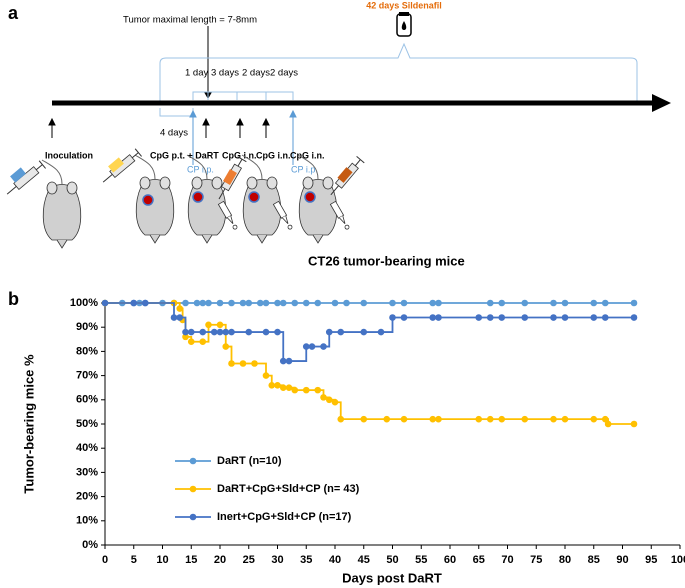  Describe the element at coordinates (243, 95) in the screenshot. I see `interval-braces` at that location.